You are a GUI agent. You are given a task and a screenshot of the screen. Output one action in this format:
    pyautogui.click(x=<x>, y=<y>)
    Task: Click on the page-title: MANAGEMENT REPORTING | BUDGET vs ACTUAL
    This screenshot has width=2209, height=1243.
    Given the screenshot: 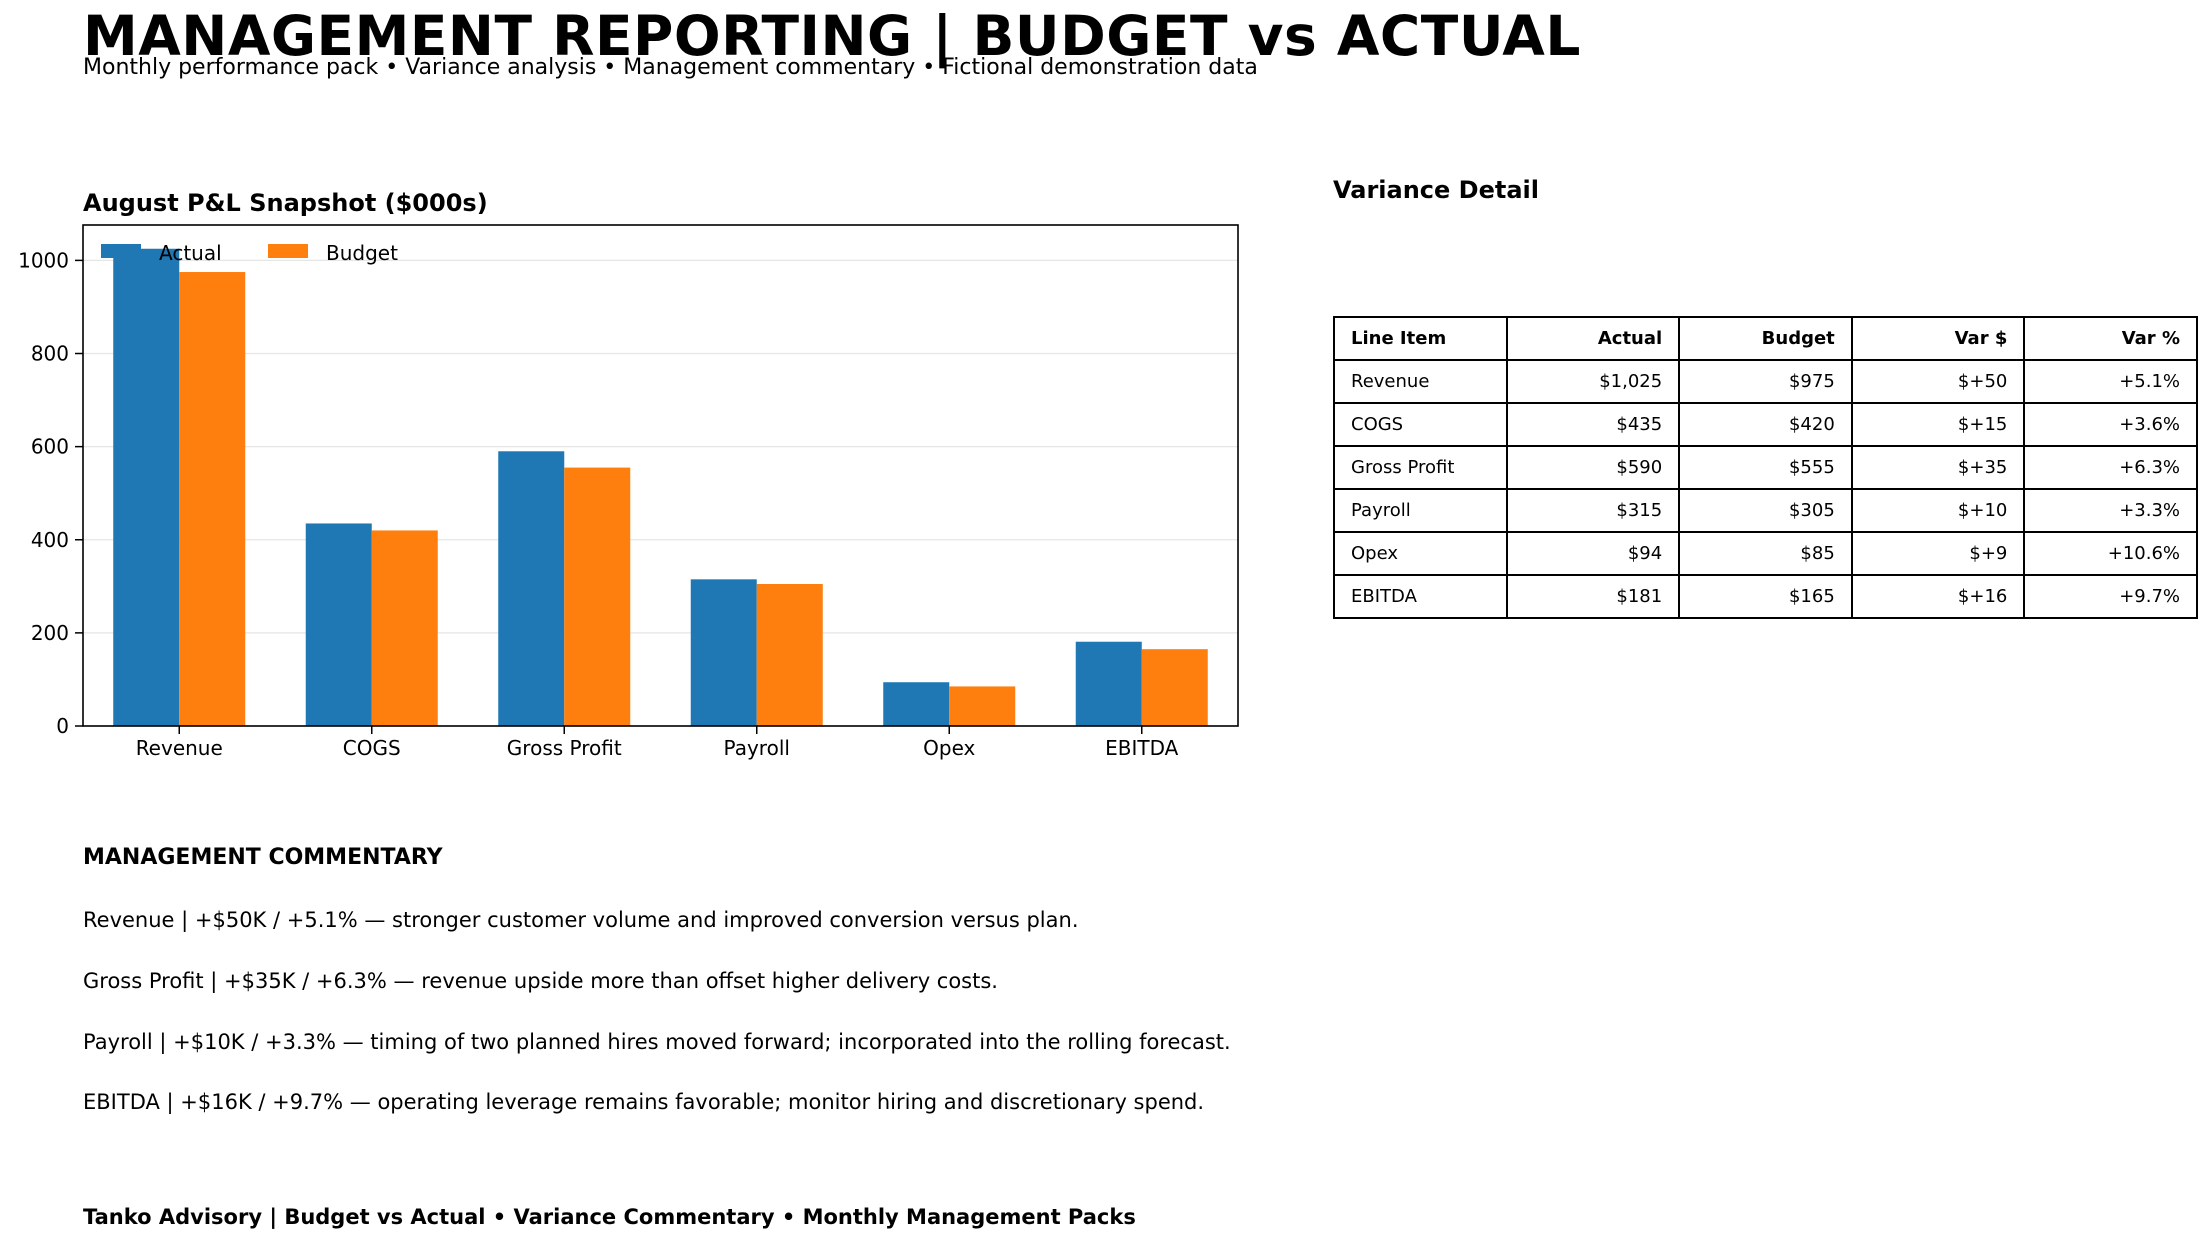 What is the action you would take?
    pyautogui.click(x=832, y=36)
    